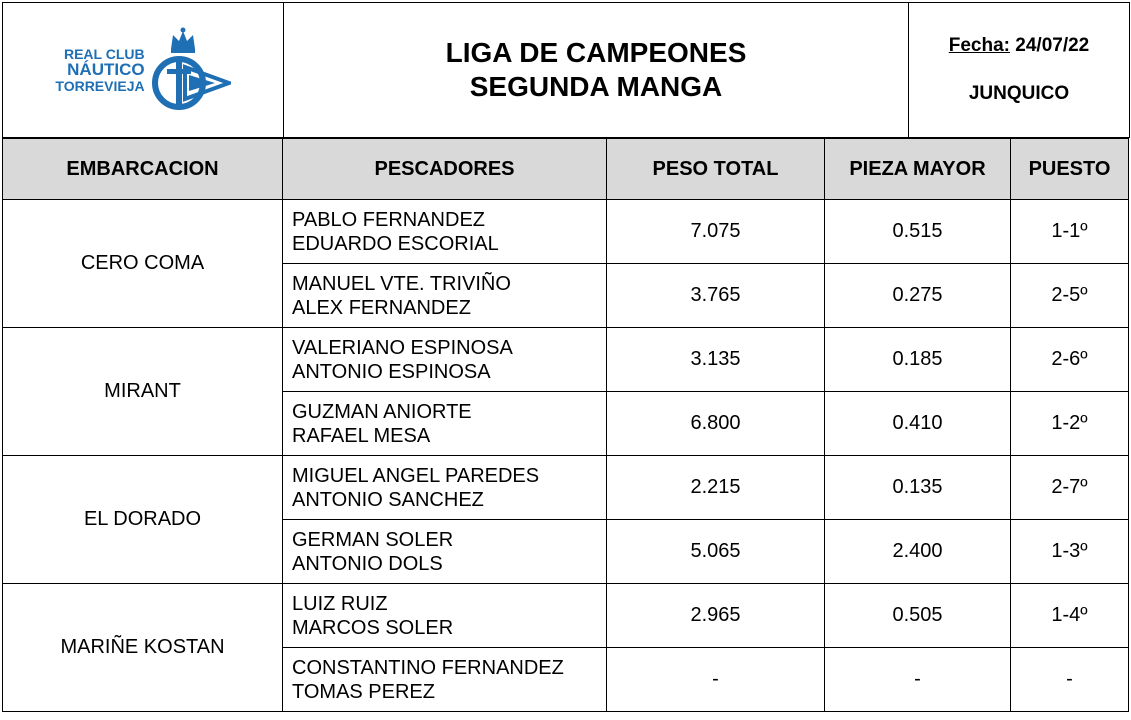 Image resolution: width=1131 pixels, height=720 pixels. What do you see at coordinates (391, 371) in the screenshot?
I see `fisher-name: ANTONIO ESPINOSA` at bounding box center [391, 371].